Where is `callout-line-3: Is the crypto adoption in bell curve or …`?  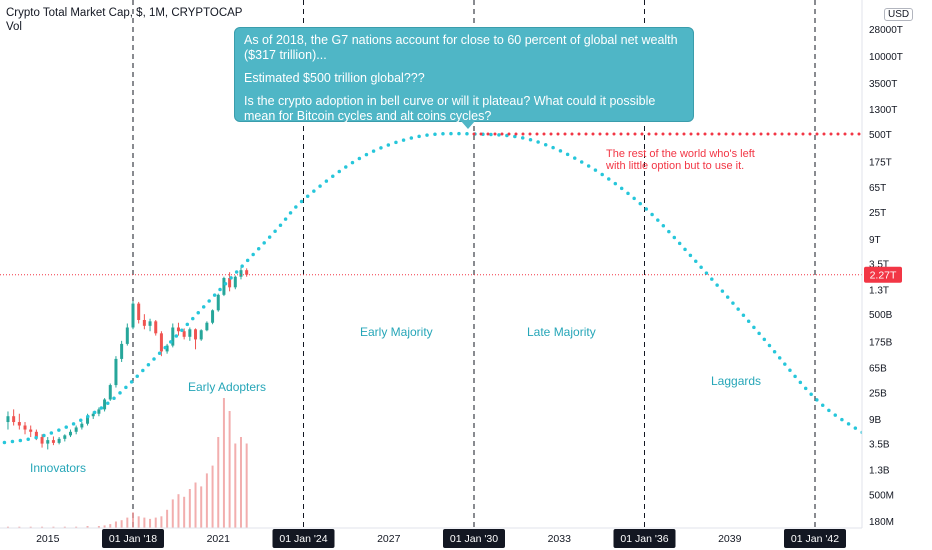 callout-line-3: Is the crypto adoption in bell curve or … is located at coordinates (450, 108).